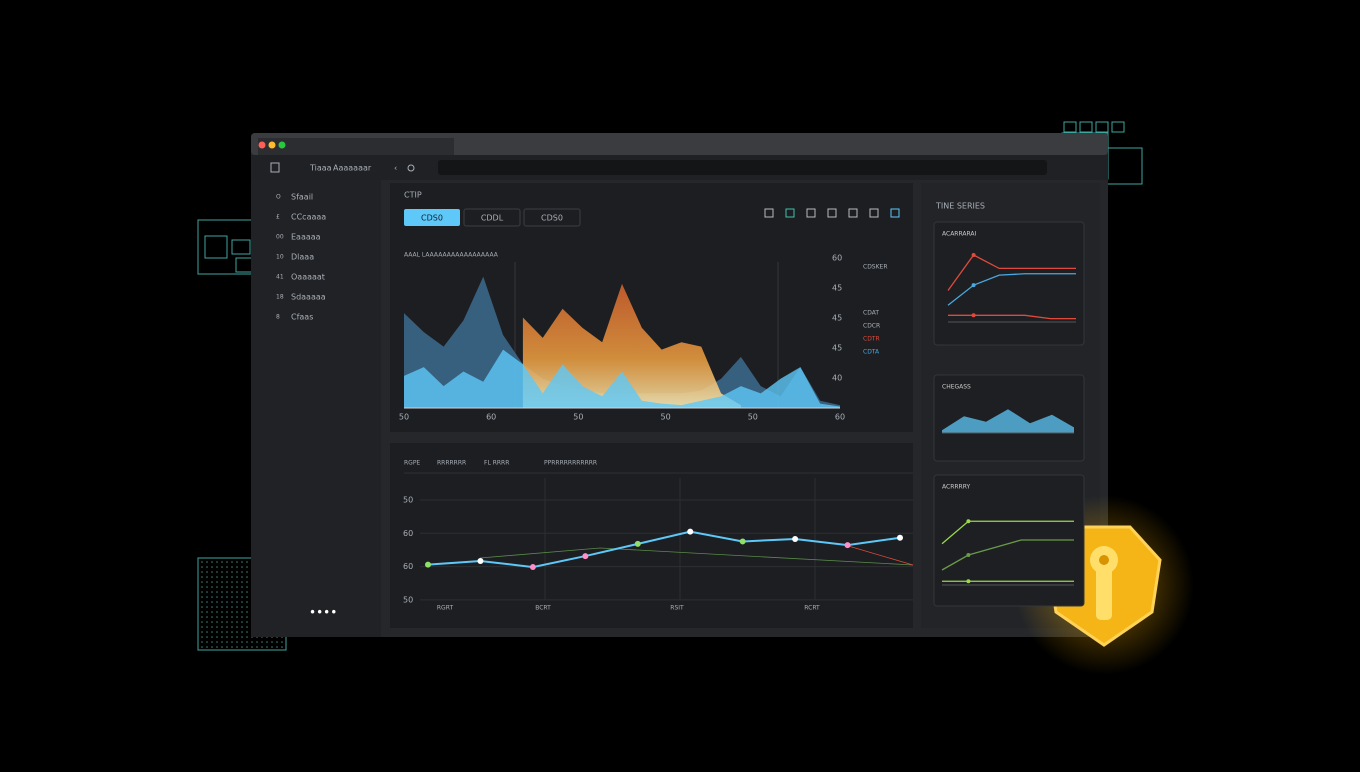 The image size is (1360, 772). I want to click on chart-subtitle: AAAL LAAAAAAAAAAAAAAAAA, so click(451, 255).